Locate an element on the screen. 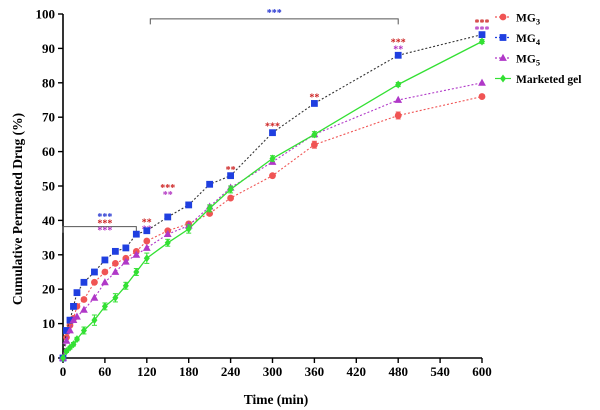 The width and height of the screenshot is (600, 410). legend-label: MG3 is located at coordinates (528, 20).